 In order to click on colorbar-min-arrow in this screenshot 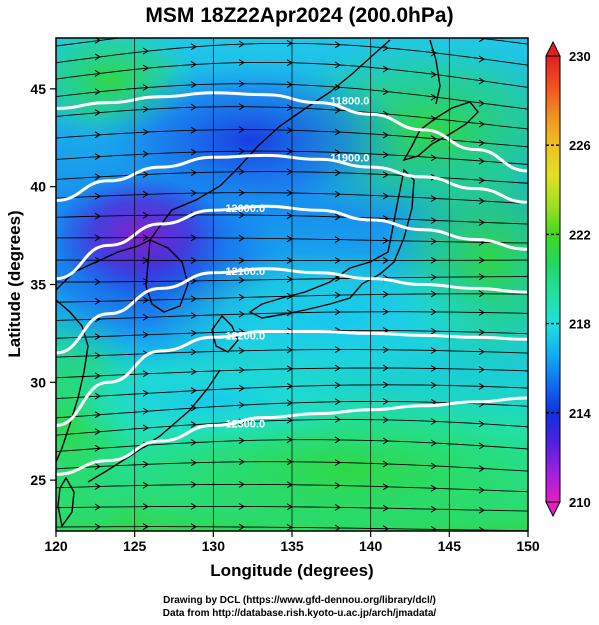, I will do `click(553, 509)`.